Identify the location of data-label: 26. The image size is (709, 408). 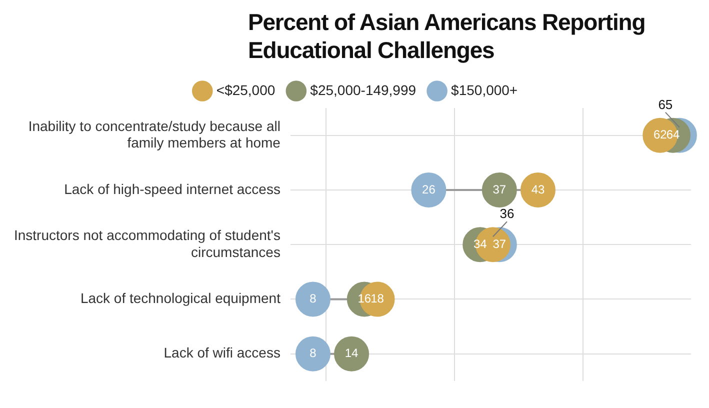
(429, 189).